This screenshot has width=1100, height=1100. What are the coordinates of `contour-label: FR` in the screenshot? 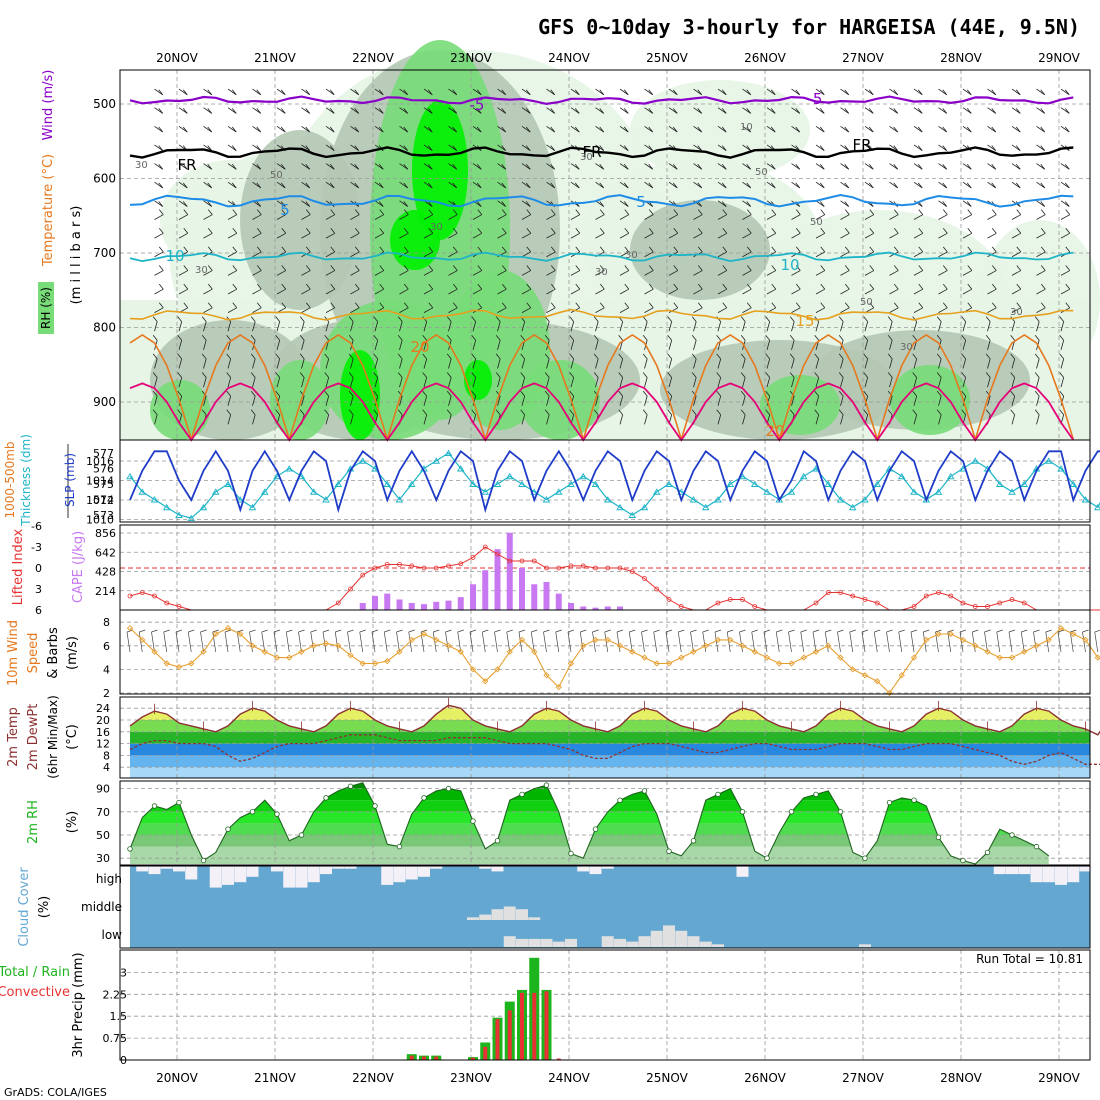 It's located at (861, 145).